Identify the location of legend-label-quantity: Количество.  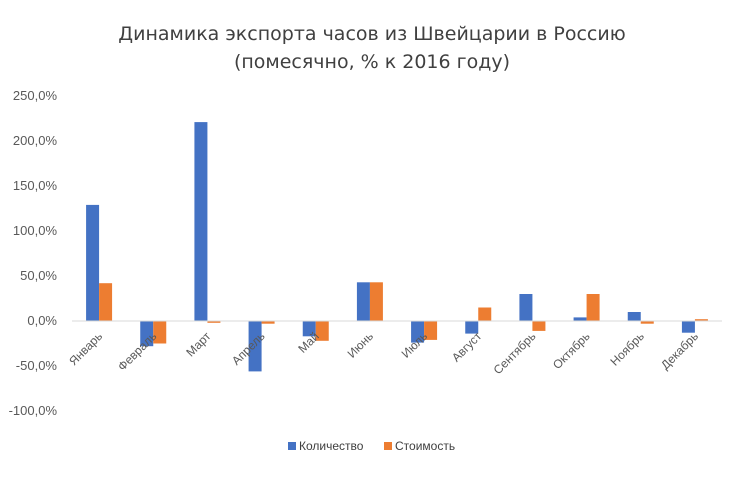
(331, 446).